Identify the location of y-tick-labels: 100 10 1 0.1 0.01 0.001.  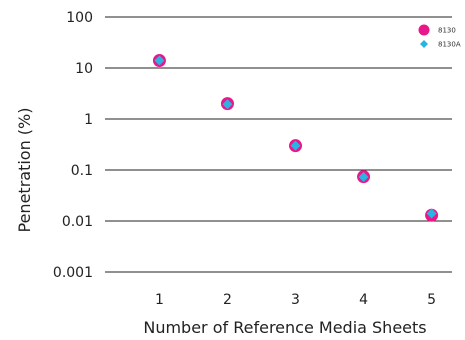
(73, 145).